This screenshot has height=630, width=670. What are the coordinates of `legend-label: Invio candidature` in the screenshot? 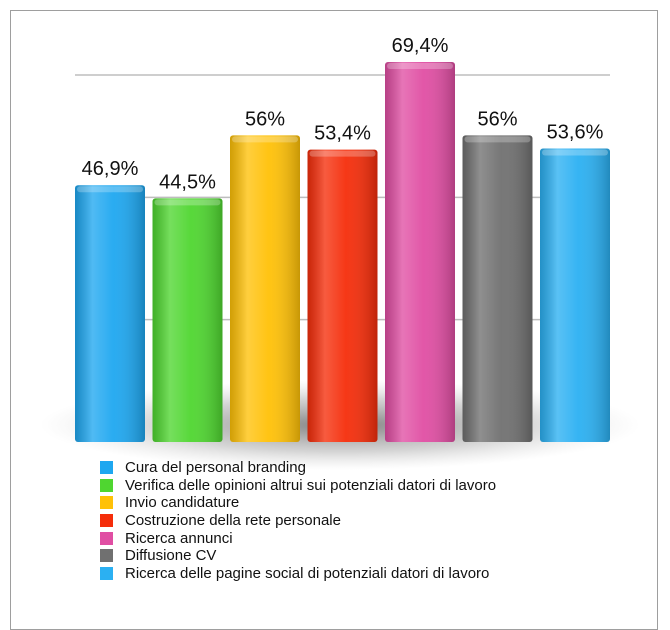 It's located at (182, 503).